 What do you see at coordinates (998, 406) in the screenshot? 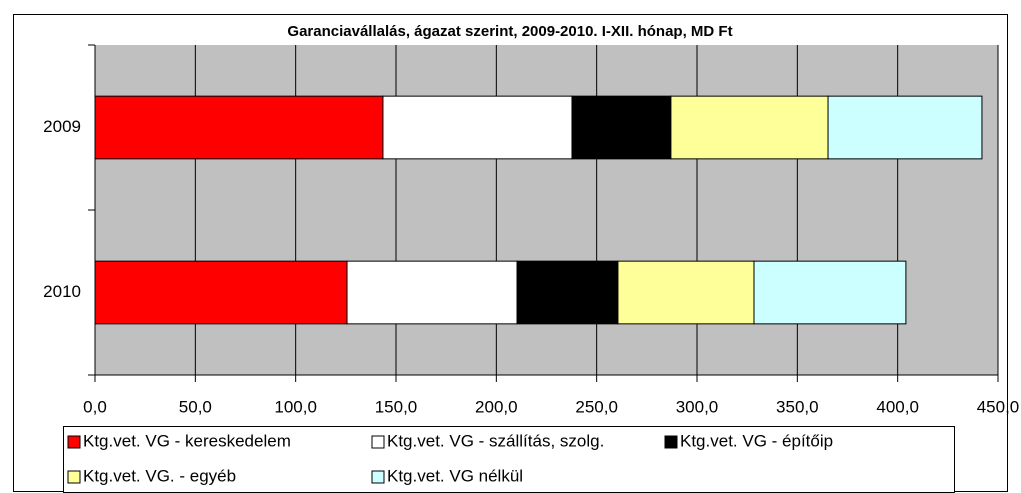
I see `x-tick-label: 450,0` at bounding box center [998, 406].